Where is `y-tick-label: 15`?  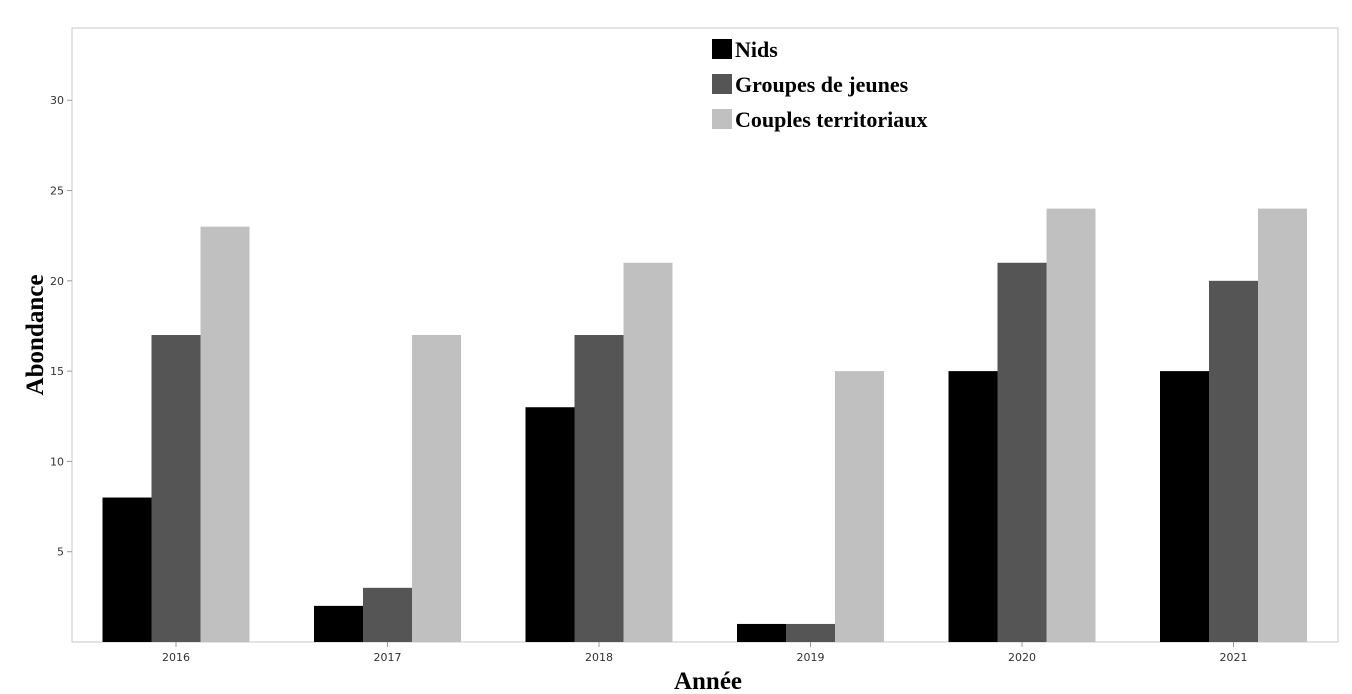 y-tick-label: 15 is located at coordinates (57, 371).